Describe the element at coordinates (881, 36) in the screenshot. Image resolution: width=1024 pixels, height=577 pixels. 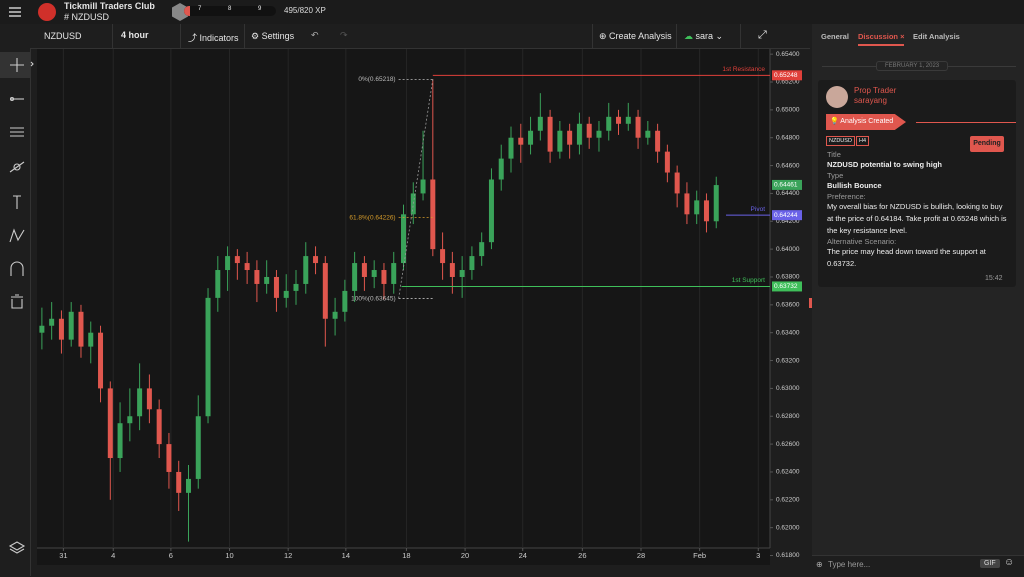
I see `tab-active: Discussion ×` at that location.